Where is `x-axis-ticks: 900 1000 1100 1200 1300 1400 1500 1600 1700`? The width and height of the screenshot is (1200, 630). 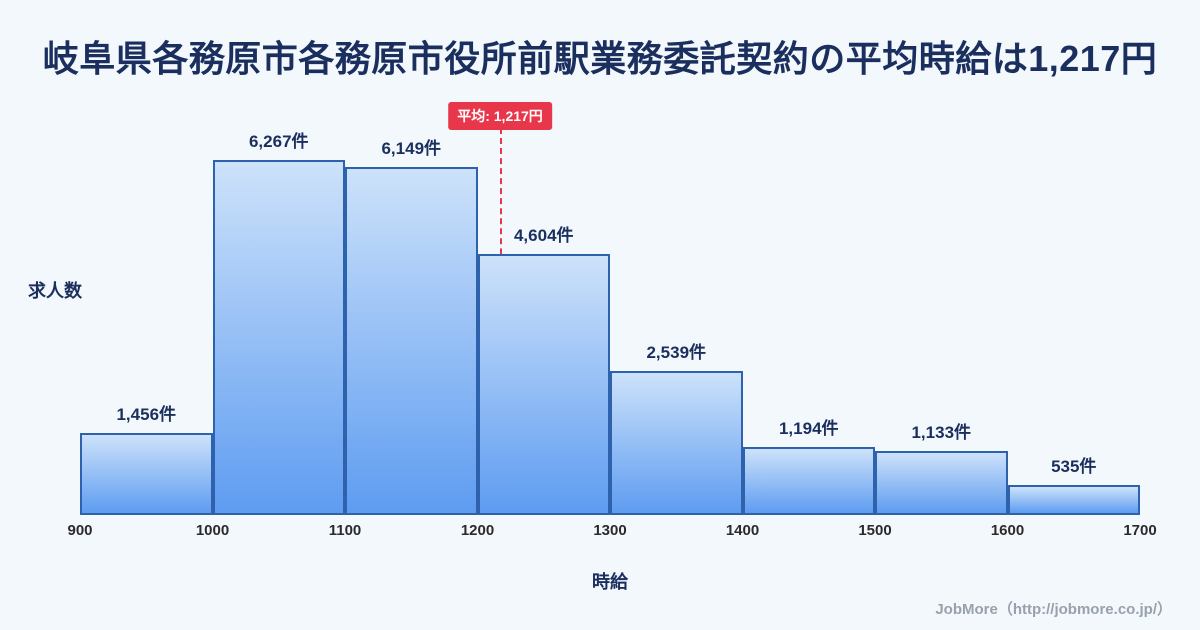
x-axis-ticks: 900 1000 1100 1200 1300 1400 1500 1600 1700 is located at coordinates (611, 533).